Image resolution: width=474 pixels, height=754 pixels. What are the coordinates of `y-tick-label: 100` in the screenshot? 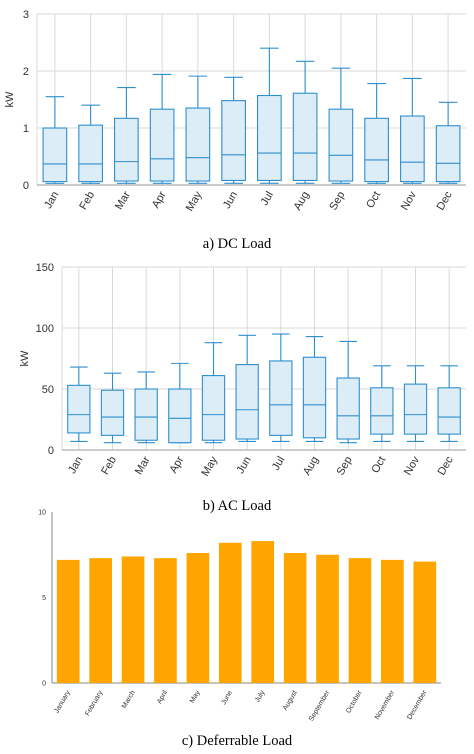 It's located at (45, 329).